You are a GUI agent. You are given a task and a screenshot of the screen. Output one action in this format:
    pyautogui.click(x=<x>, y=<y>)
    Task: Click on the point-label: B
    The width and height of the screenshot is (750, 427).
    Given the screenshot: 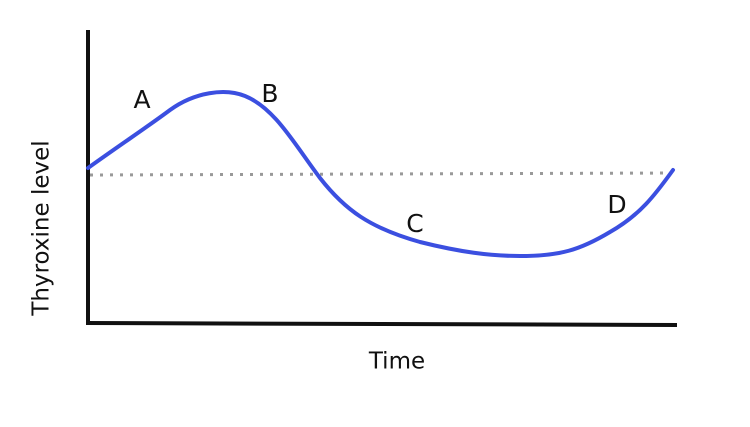 What is the action you would take?
    pyautogui.click(x=269, y=93)
    